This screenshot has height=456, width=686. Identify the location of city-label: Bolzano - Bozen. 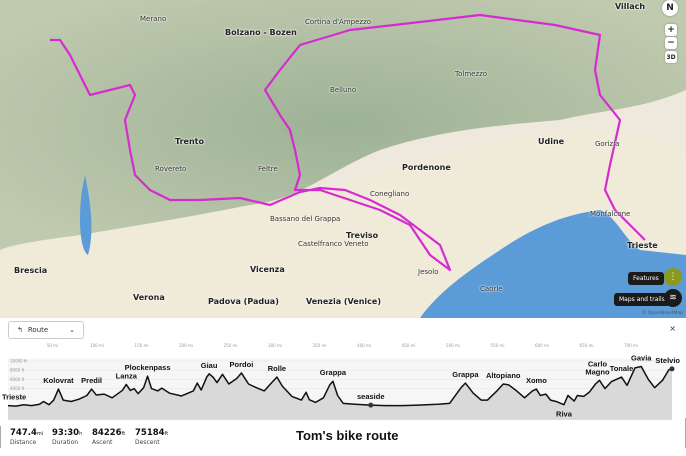
(261, 32).